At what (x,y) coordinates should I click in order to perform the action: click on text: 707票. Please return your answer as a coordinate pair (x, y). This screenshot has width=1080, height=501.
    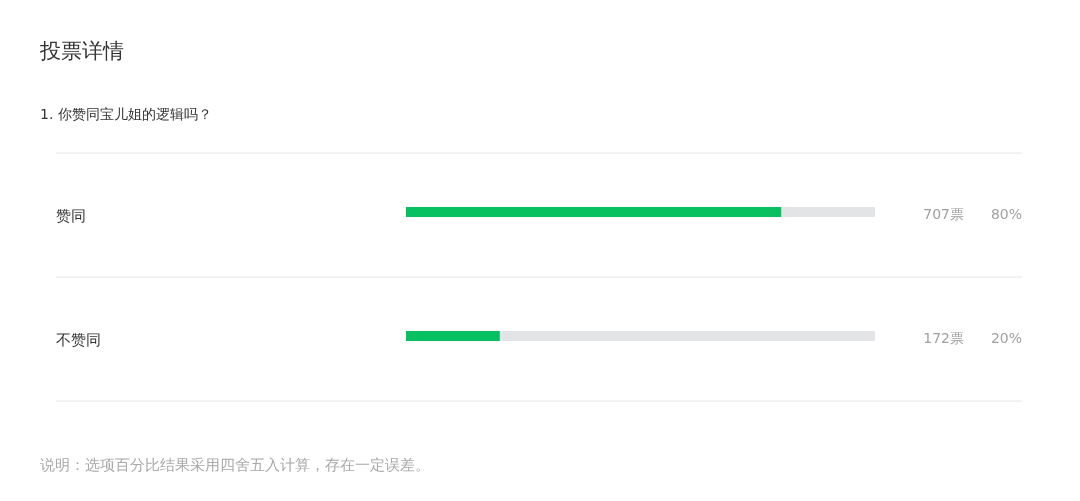
    Looking at the image, I should click on (943, 214).